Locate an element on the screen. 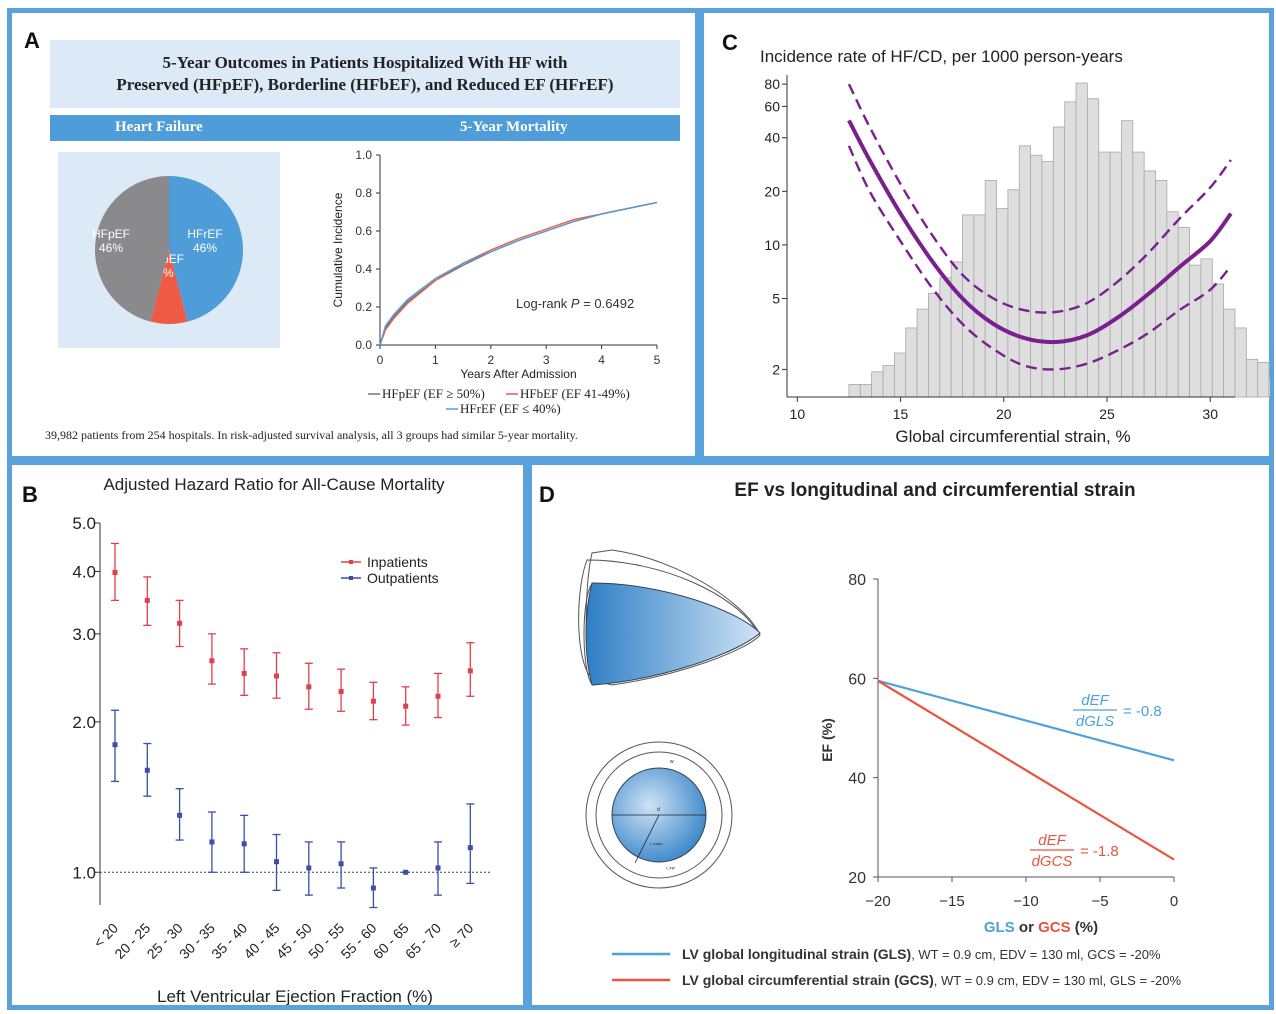  d-x-axis-label: GLS or GCS (%) is located at coordinates (1041, 927).